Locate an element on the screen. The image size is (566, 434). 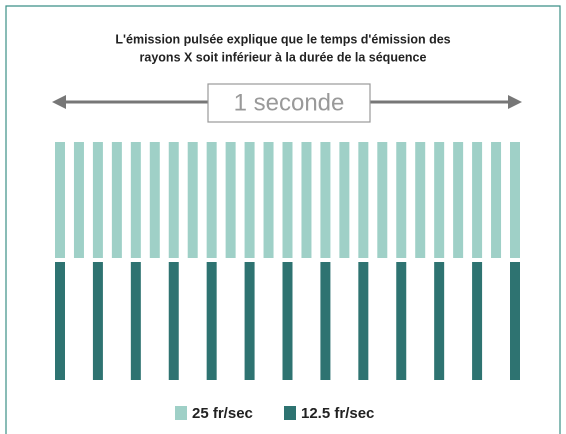
duration-label: 1 seconde is located at coordinates (289, 102).